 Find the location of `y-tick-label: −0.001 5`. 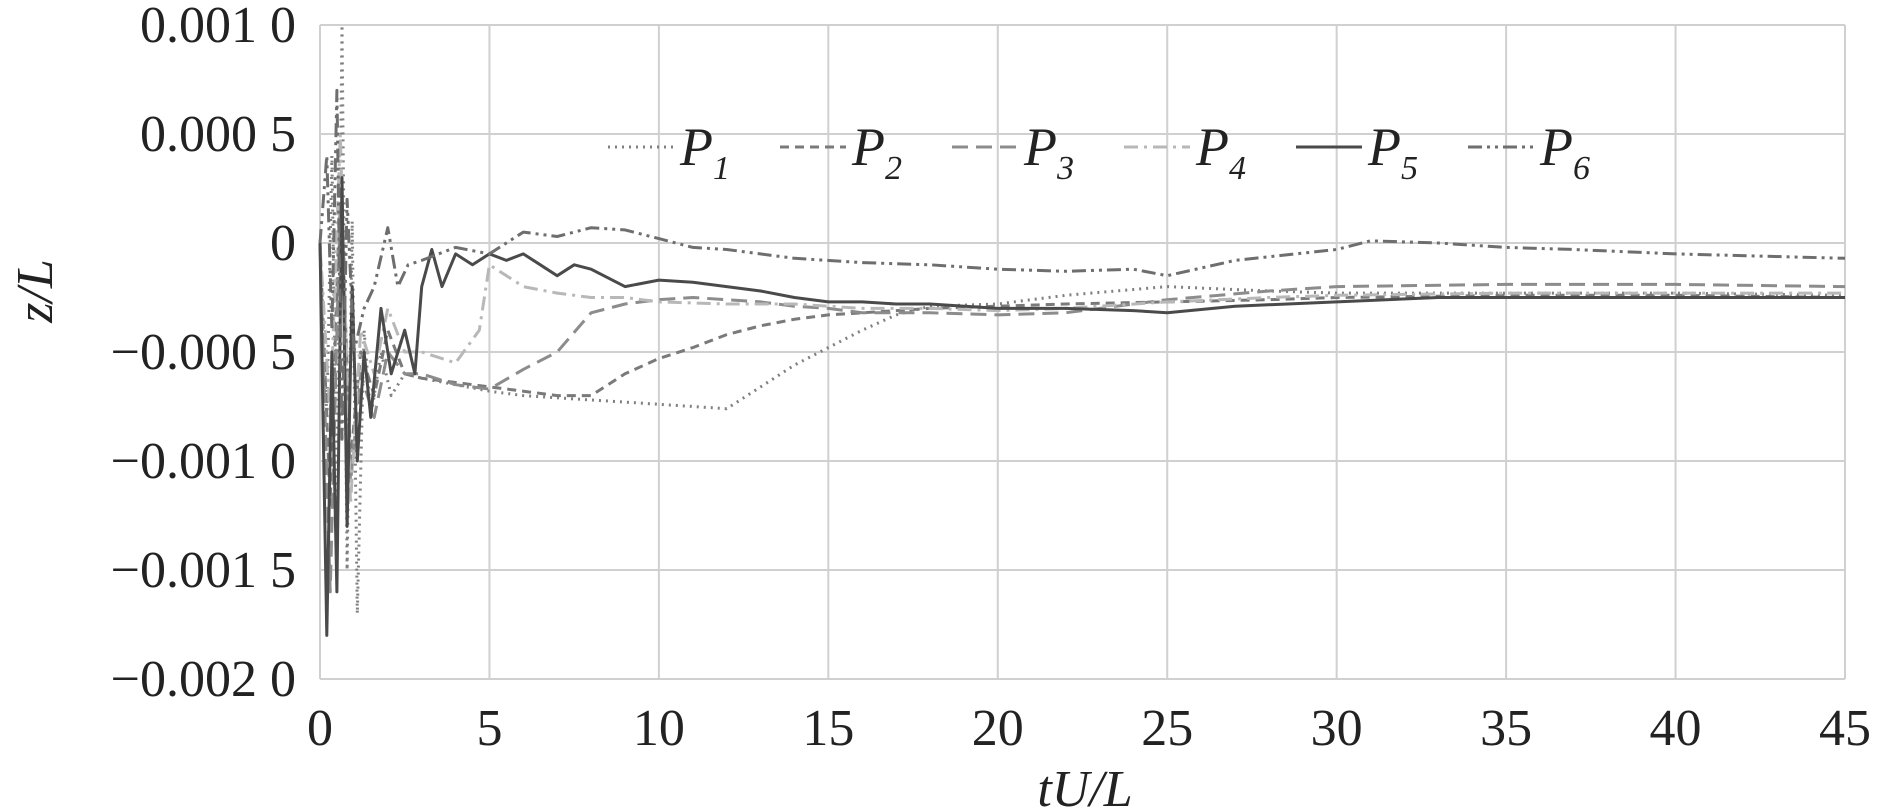

y-tick-label: −0.001 5 is located at coordinates (203, 570).